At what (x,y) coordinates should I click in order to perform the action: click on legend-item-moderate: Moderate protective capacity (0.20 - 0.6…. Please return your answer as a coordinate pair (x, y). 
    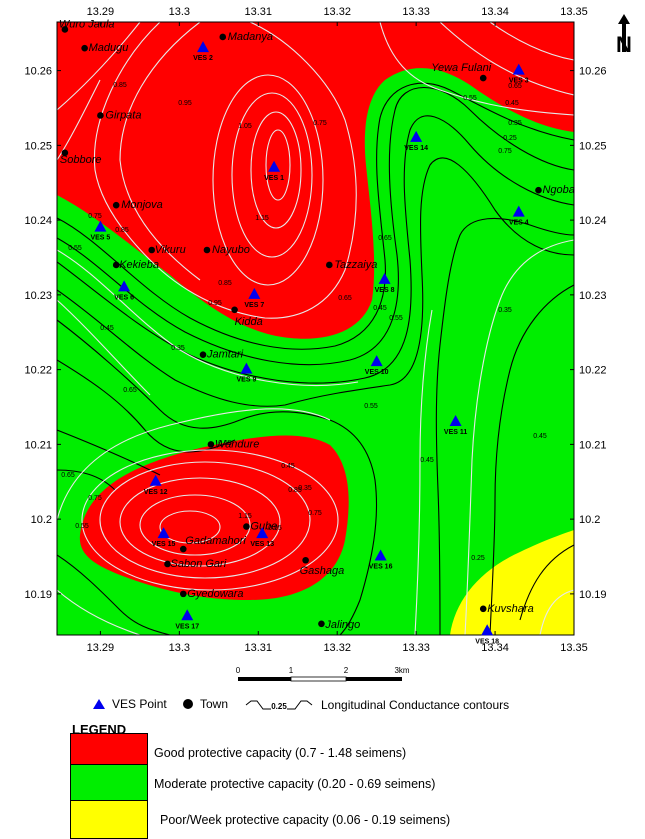
    Looking at the image, I should click on (305, 783).